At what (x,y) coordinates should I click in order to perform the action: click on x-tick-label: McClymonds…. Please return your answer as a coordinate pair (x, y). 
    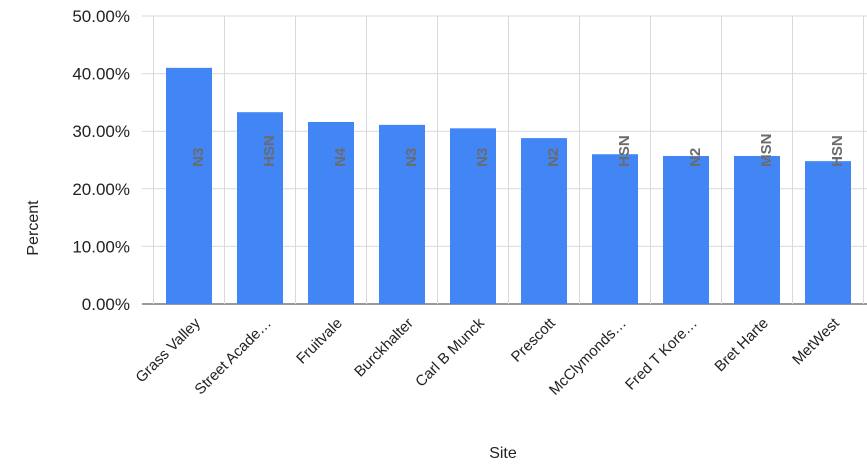
    Looking at the image, I should click on (588, 357).